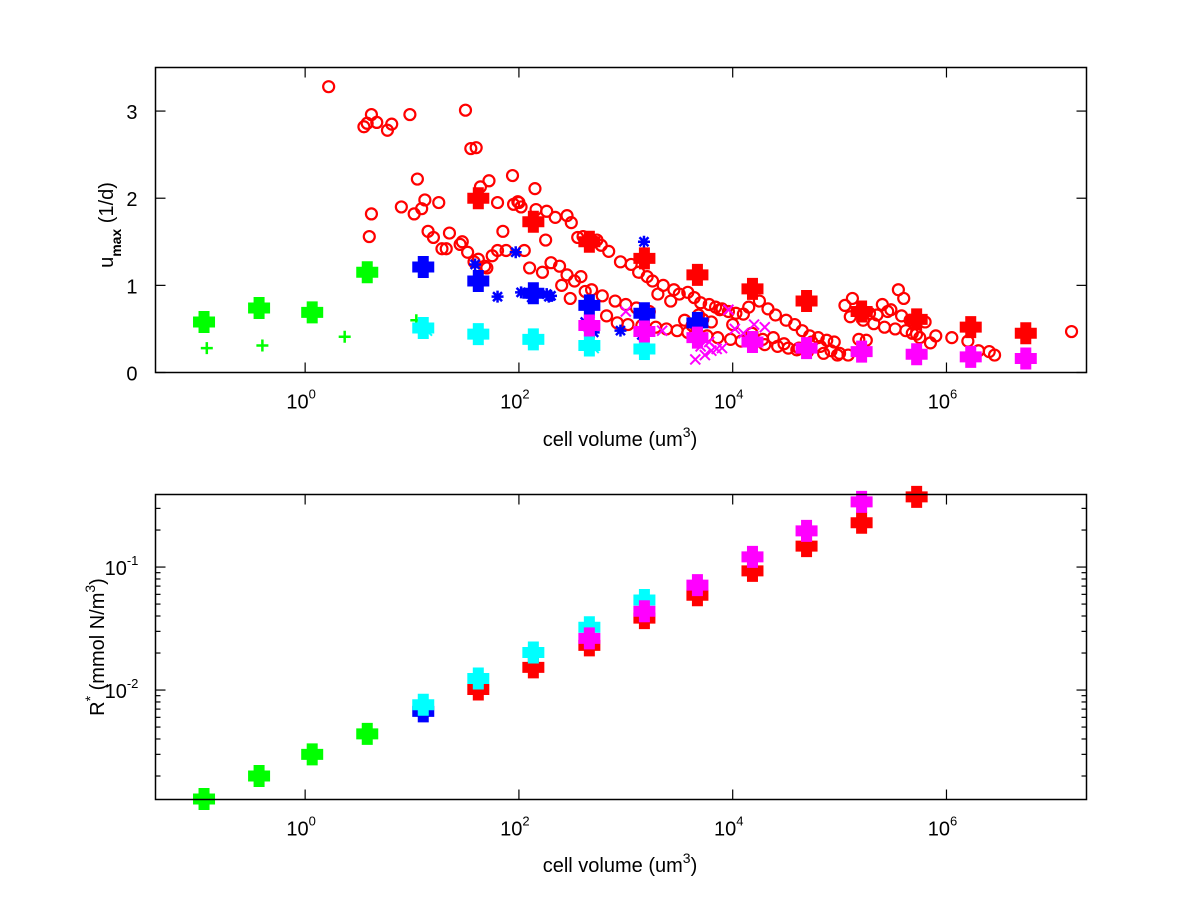 This screenshot has height=900, width=1200. I want to click on bottom-x-tick-labels: 100 102 104 106, so click(621, 827).